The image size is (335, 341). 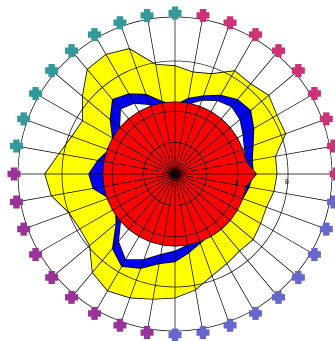 What do you see at coordinates (237, 182) in the screenshot?
I see `radial-tick-label-1: 4` at bounding box center [237, 182].